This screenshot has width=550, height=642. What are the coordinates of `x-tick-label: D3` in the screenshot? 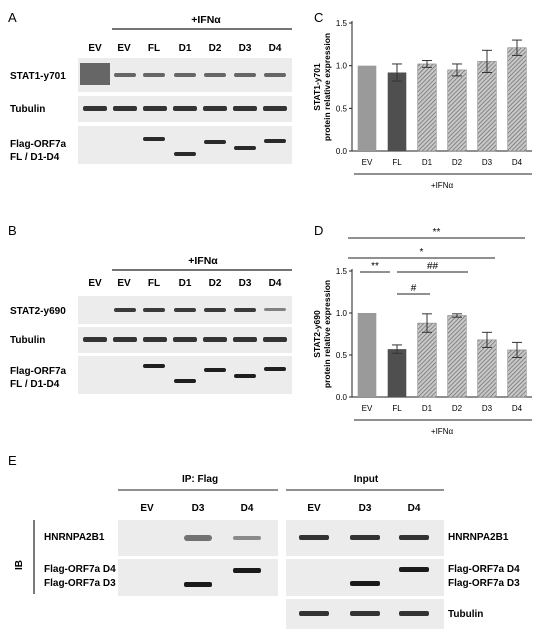 It's located at (487, 408).